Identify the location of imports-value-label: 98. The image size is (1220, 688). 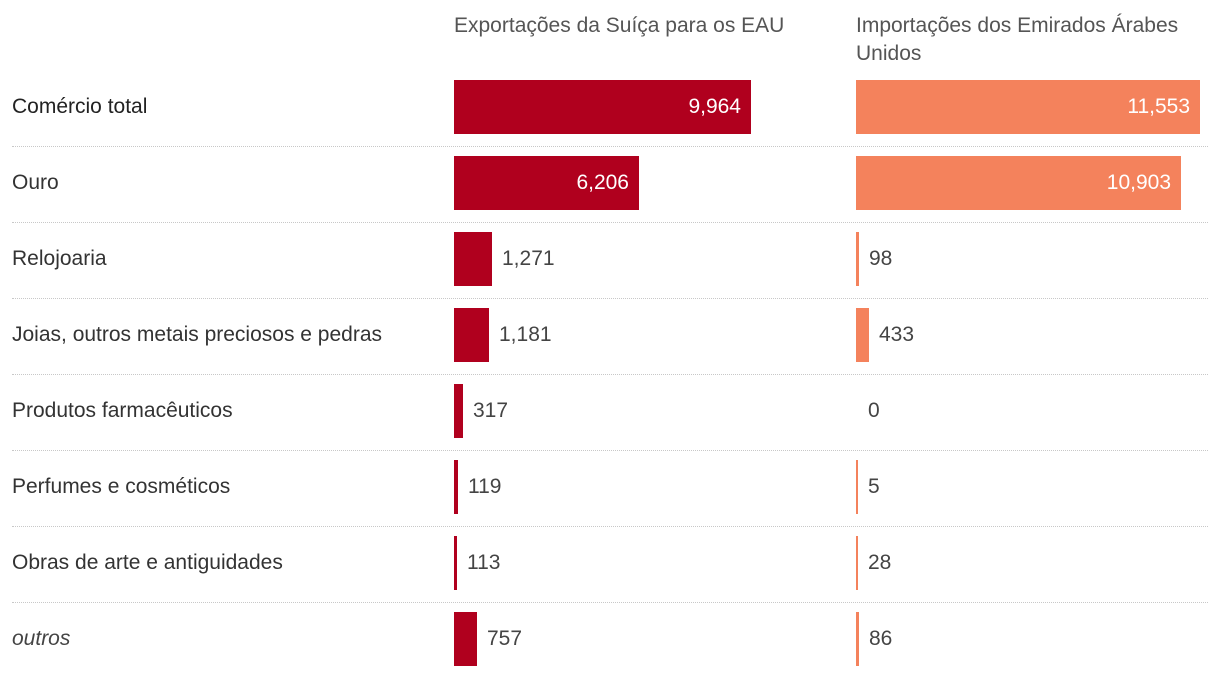
(881, 258).